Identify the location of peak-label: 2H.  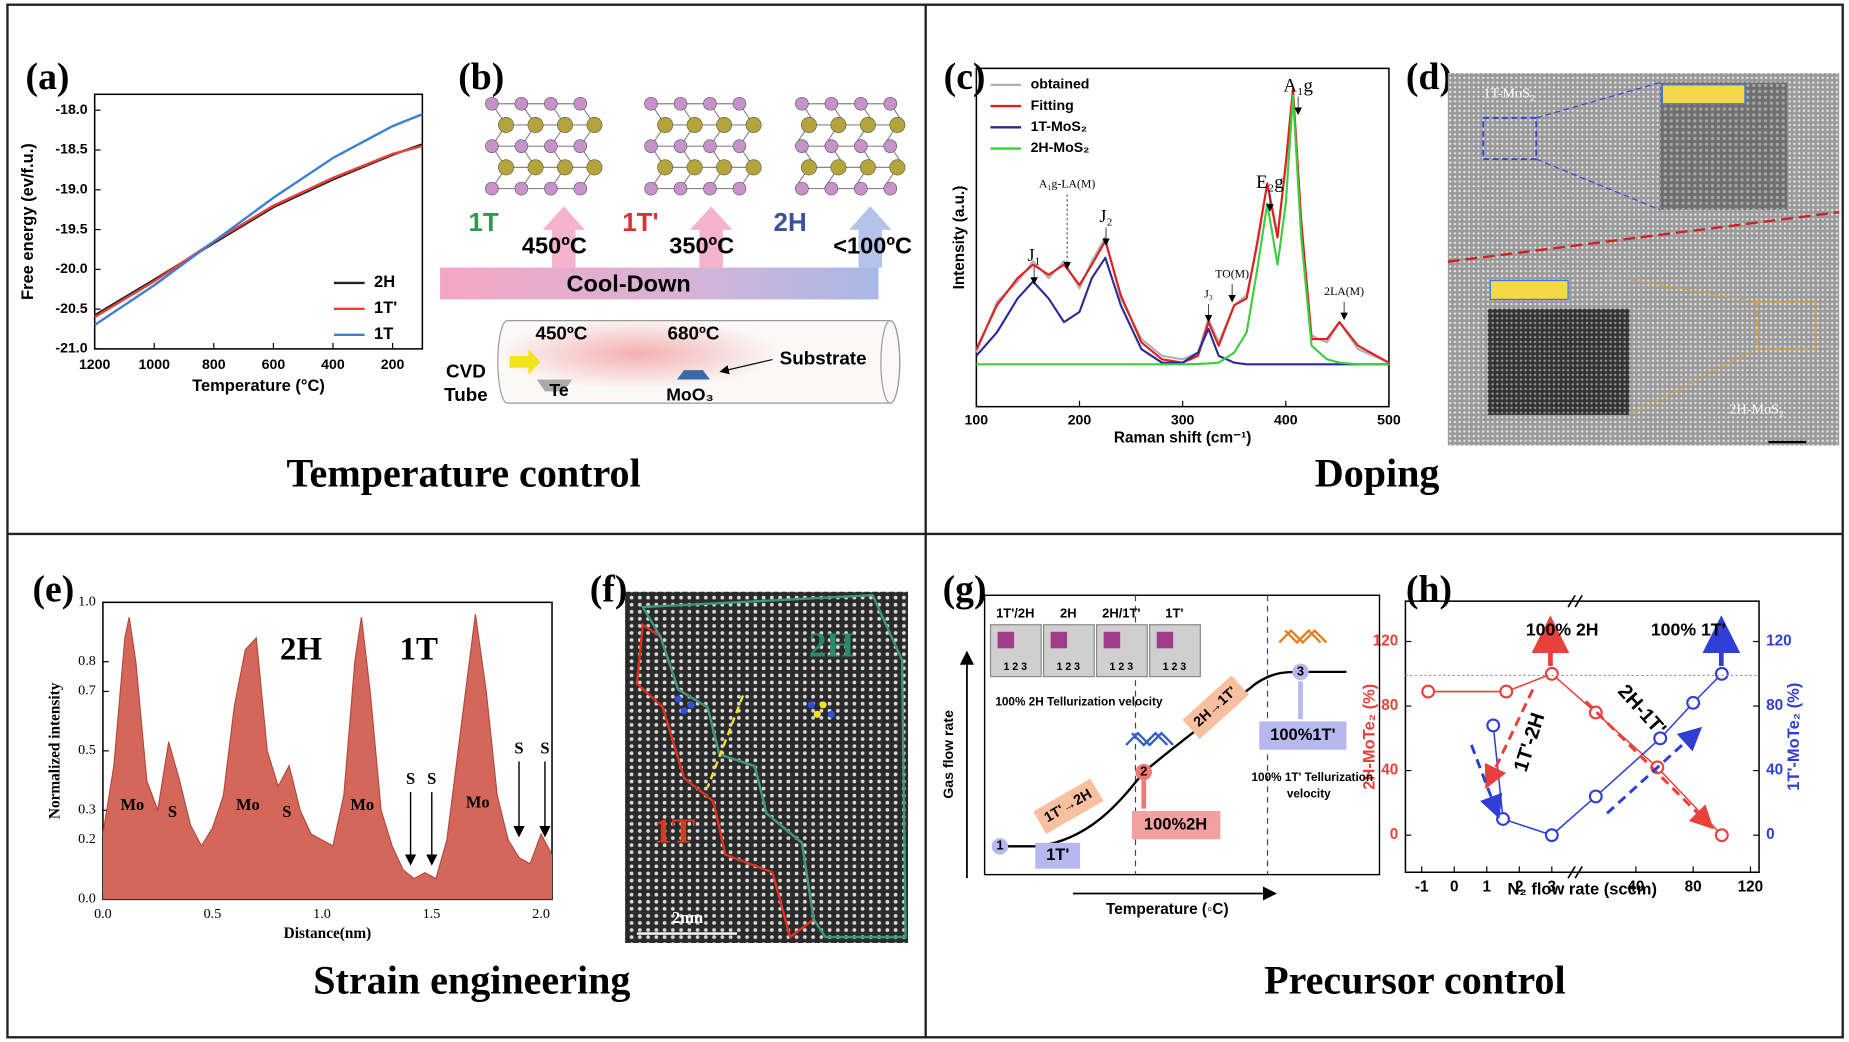
(301, 649).